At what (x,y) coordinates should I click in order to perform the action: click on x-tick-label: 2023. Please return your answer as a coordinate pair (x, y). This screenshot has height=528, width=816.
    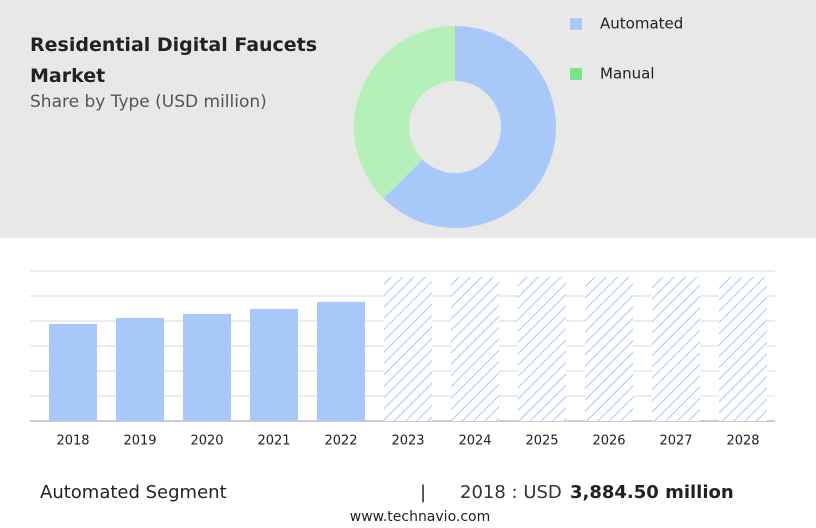
    Looking at the image, I should click on (407, 441).